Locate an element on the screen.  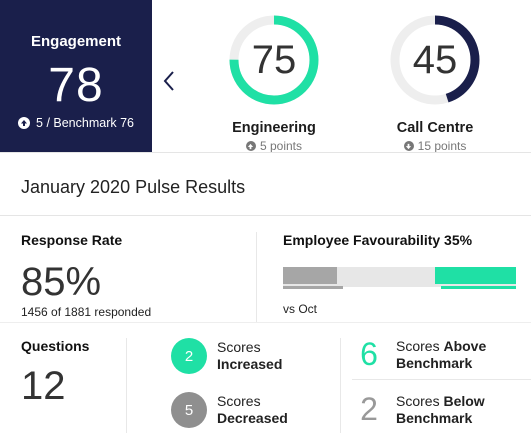
scores-below-benchmark: 2 Scores Below Benchmark is located at coordinates (417, 409).